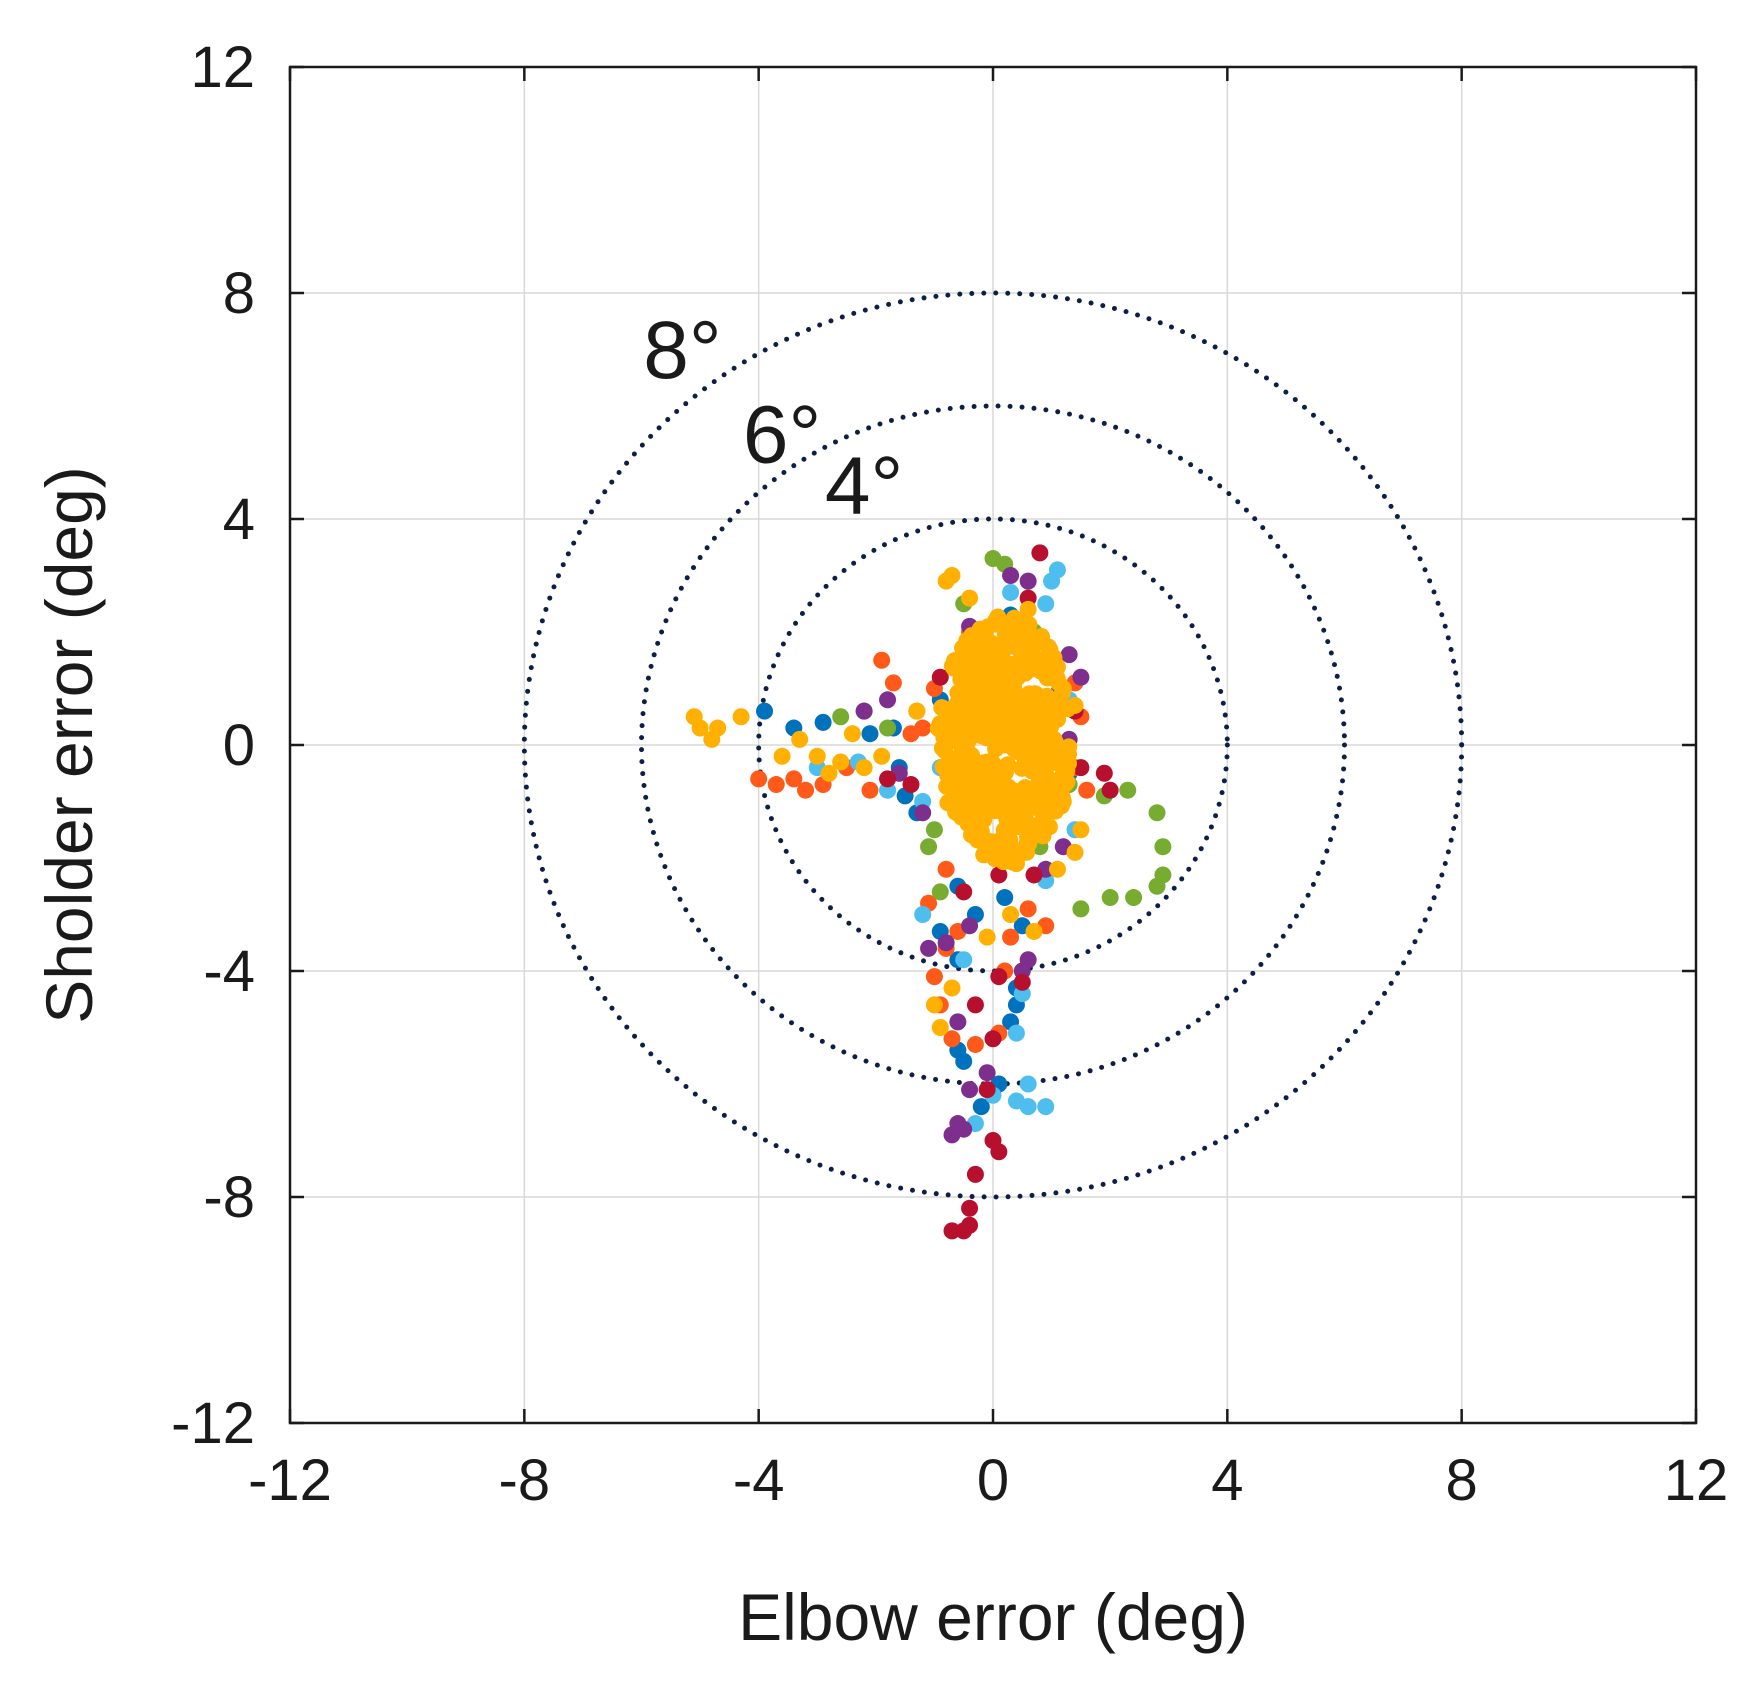  What do you see at coordinates (1227, 1480) in the screenshot?
I see `x-tick-label: 4` at bounding box center [1227, 1480].